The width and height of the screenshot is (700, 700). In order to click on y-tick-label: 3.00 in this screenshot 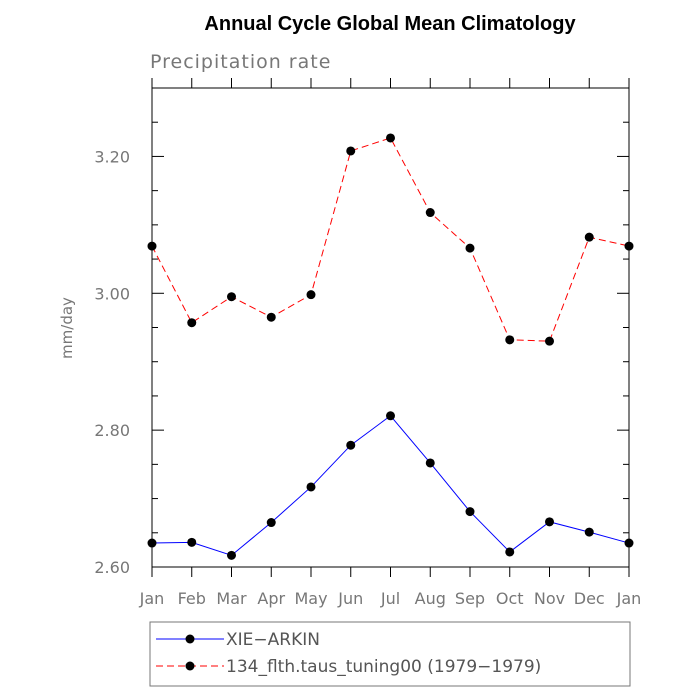, I will do `click(112, 293)`.